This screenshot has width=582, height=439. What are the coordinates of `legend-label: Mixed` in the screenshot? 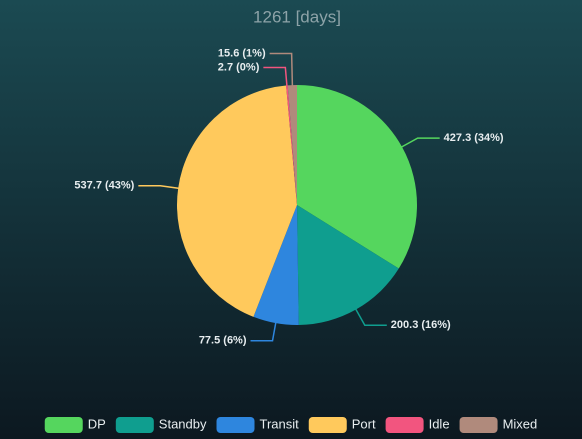 It's located at (520, 423).